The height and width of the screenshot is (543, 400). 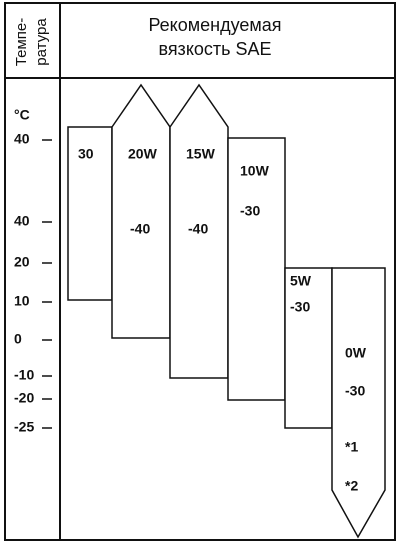 What do you see at coordinates (301, 281) in the screenshot?
I see `grade-name: 5W` at bounding box center [301, 281].